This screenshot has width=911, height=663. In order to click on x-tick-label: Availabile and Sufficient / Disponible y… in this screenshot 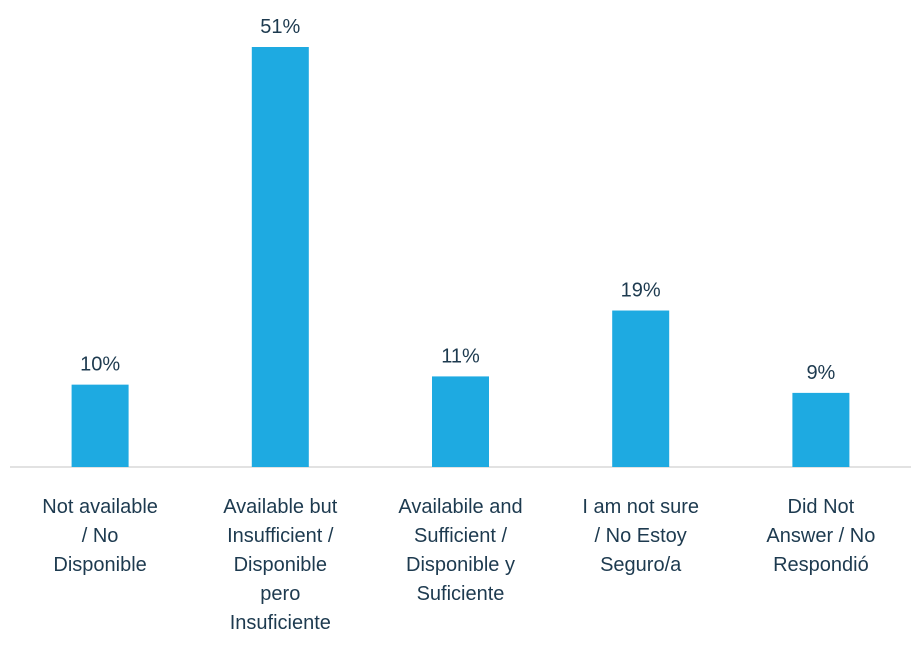, I will do `click(460, 550)`.